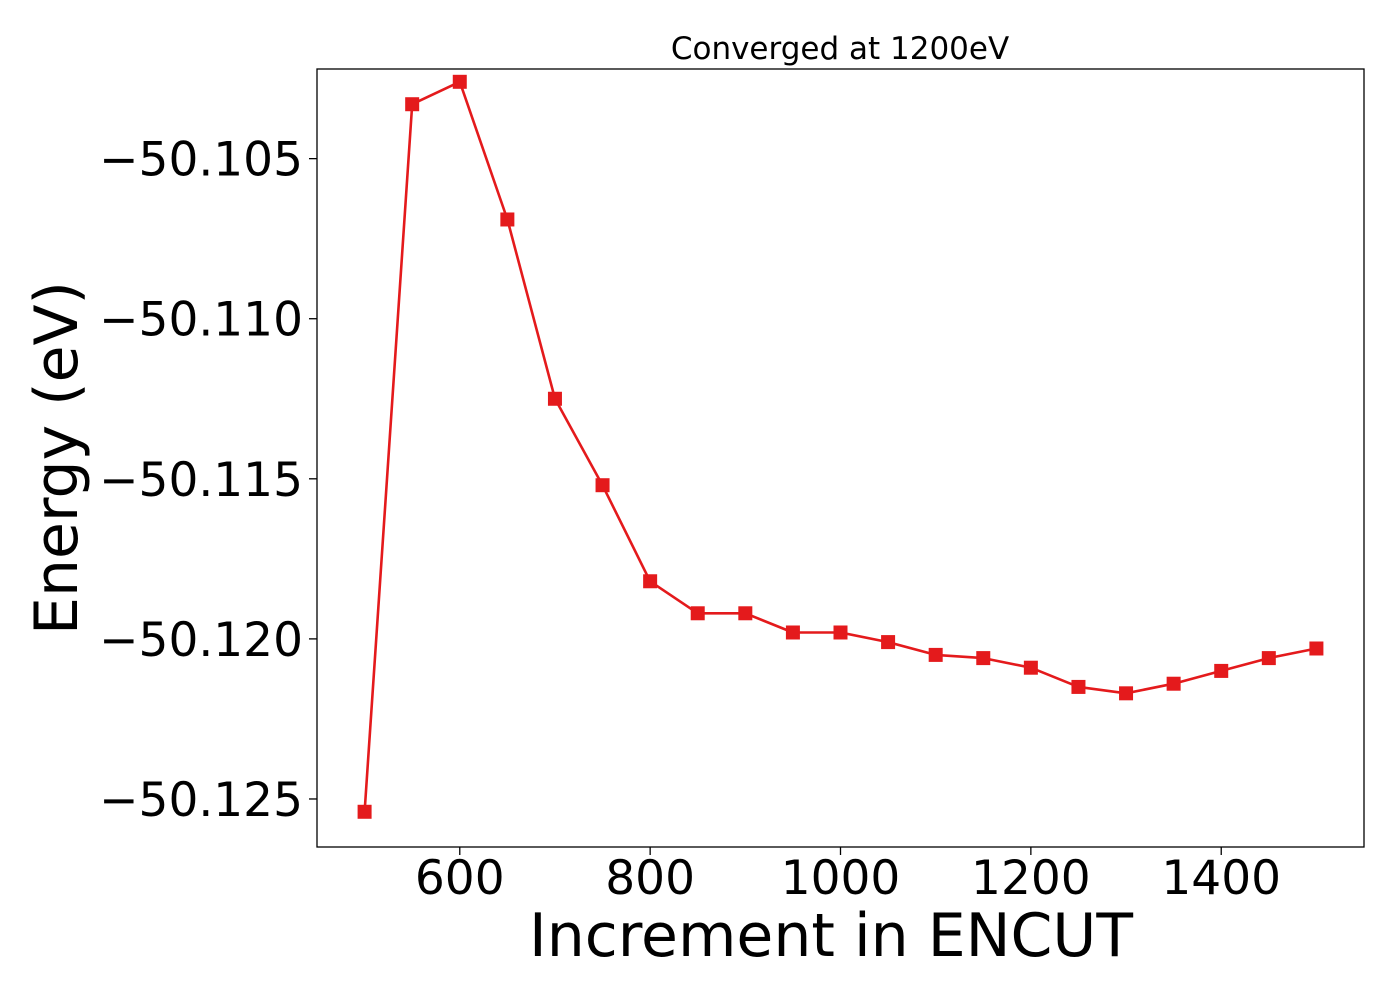  Describe the element at coordinates (201, 320) in the screenshot. I see `y-tick-label: −50.110` at that location.